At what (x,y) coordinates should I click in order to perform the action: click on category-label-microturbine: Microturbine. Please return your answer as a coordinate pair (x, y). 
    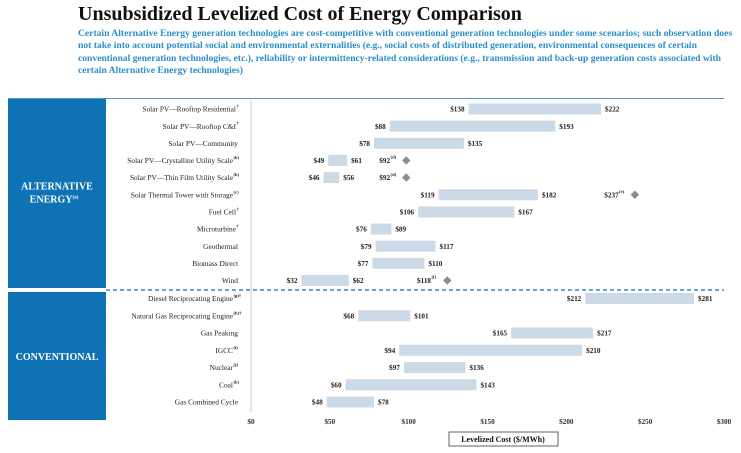
    Looking at the image, I should click on (217, 229).